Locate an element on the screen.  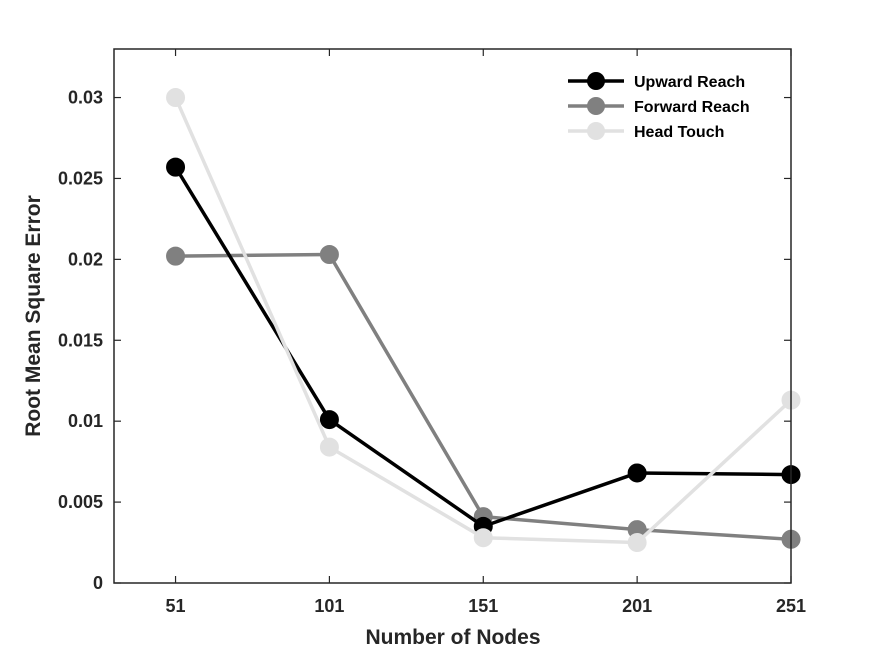
y-tick-label: 0 is located at coordinates (98, 583).